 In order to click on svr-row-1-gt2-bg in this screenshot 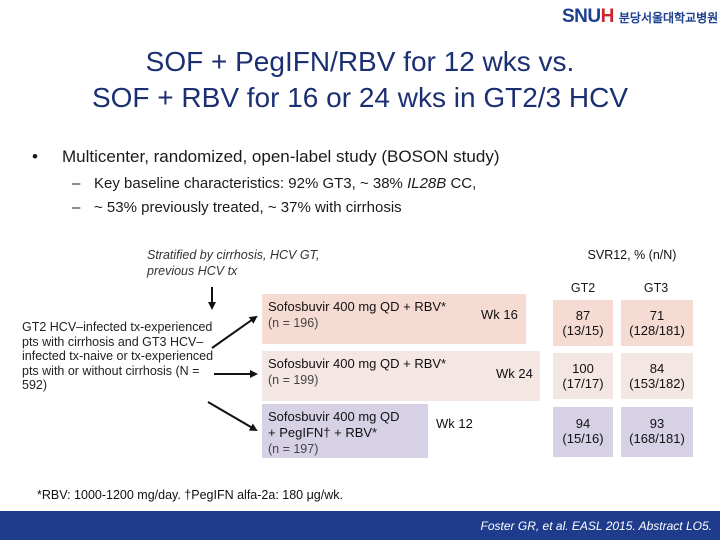, I will do `click(583, 323)`.